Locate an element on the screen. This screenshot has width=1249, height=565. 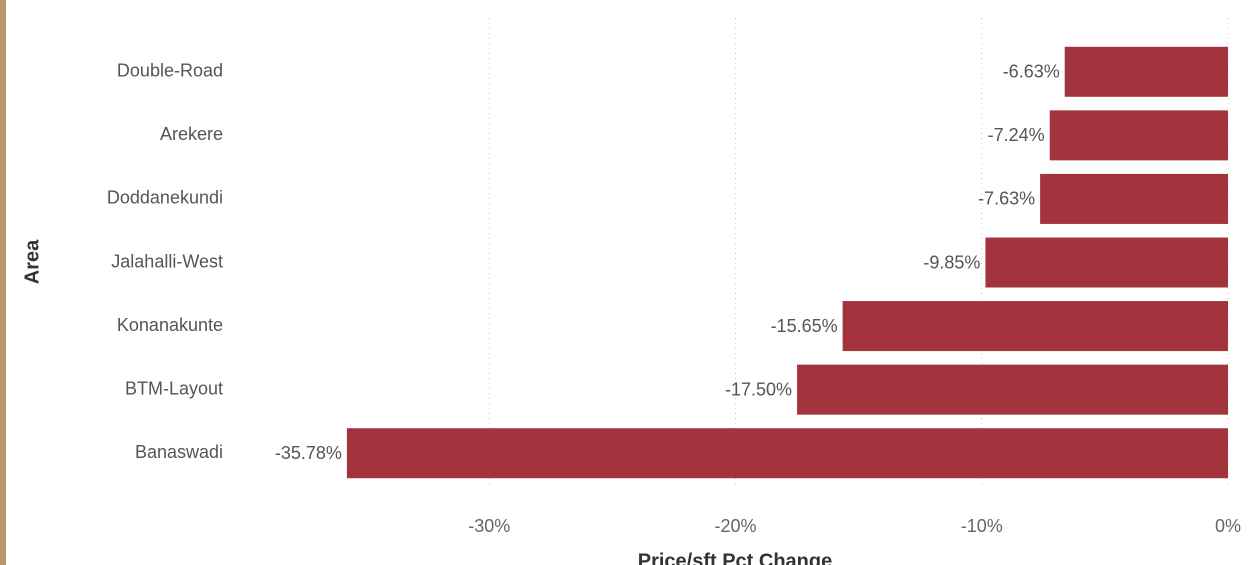
y-tick-label: Arekere is located at coordinates (191, 134).